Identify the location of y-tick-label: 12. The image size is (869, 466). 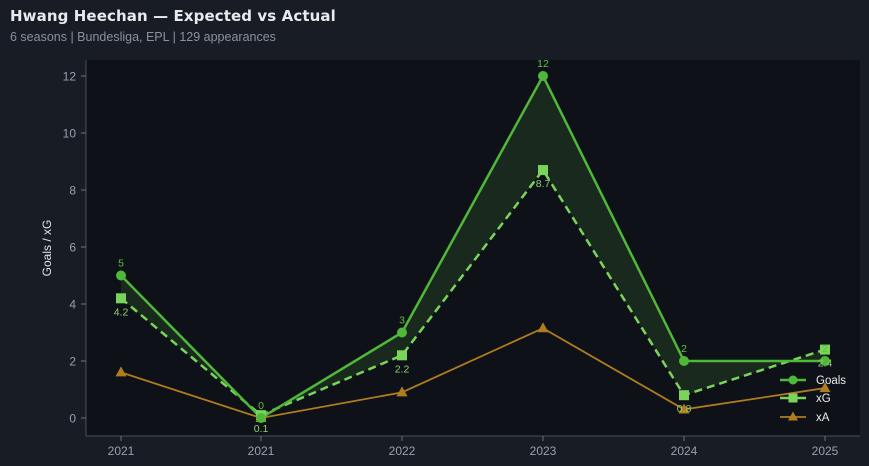
(70, 77).